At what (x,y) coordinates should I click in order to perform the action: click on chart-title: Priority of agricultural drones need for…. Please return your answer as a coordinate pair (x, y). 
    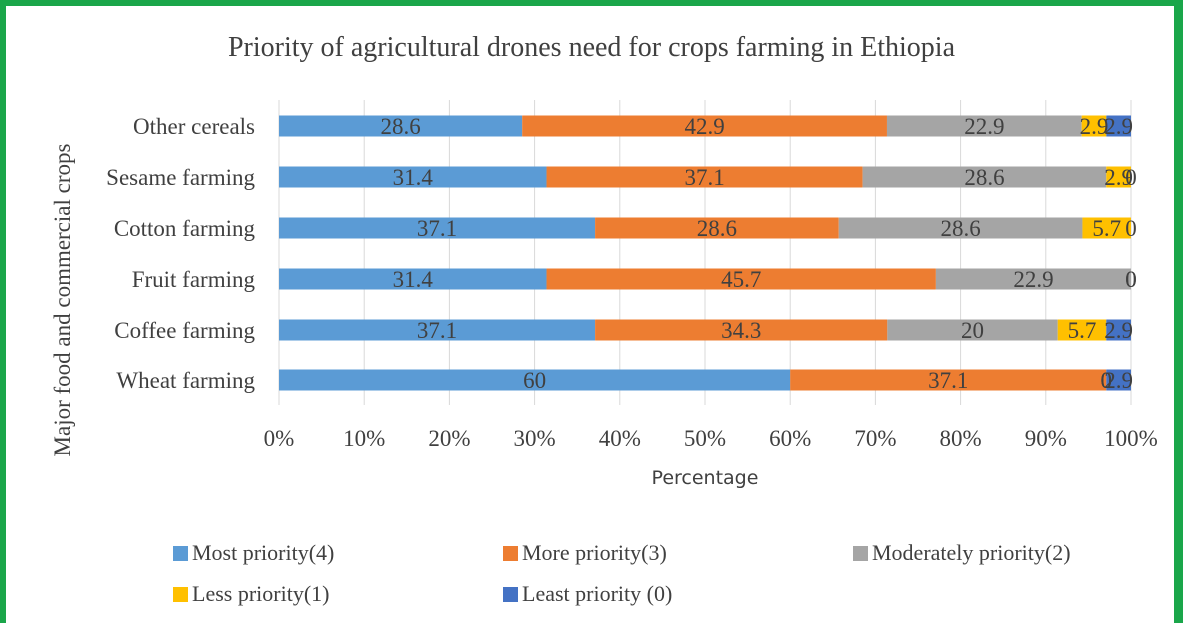
    Looking at the image, I should click on (591, 47).